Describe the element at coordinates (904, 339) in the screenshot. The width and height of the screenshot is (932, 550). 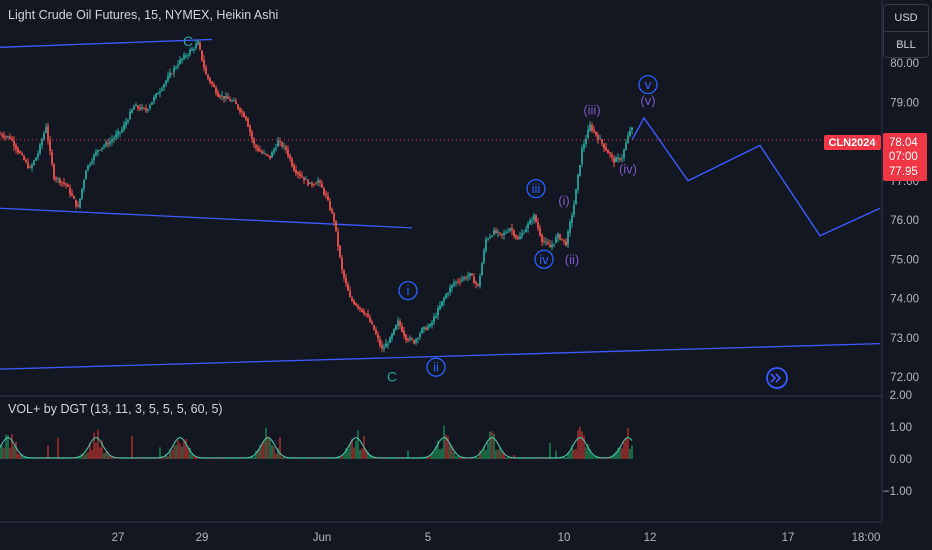
I see `price-tick-label: 73.00` at that location.